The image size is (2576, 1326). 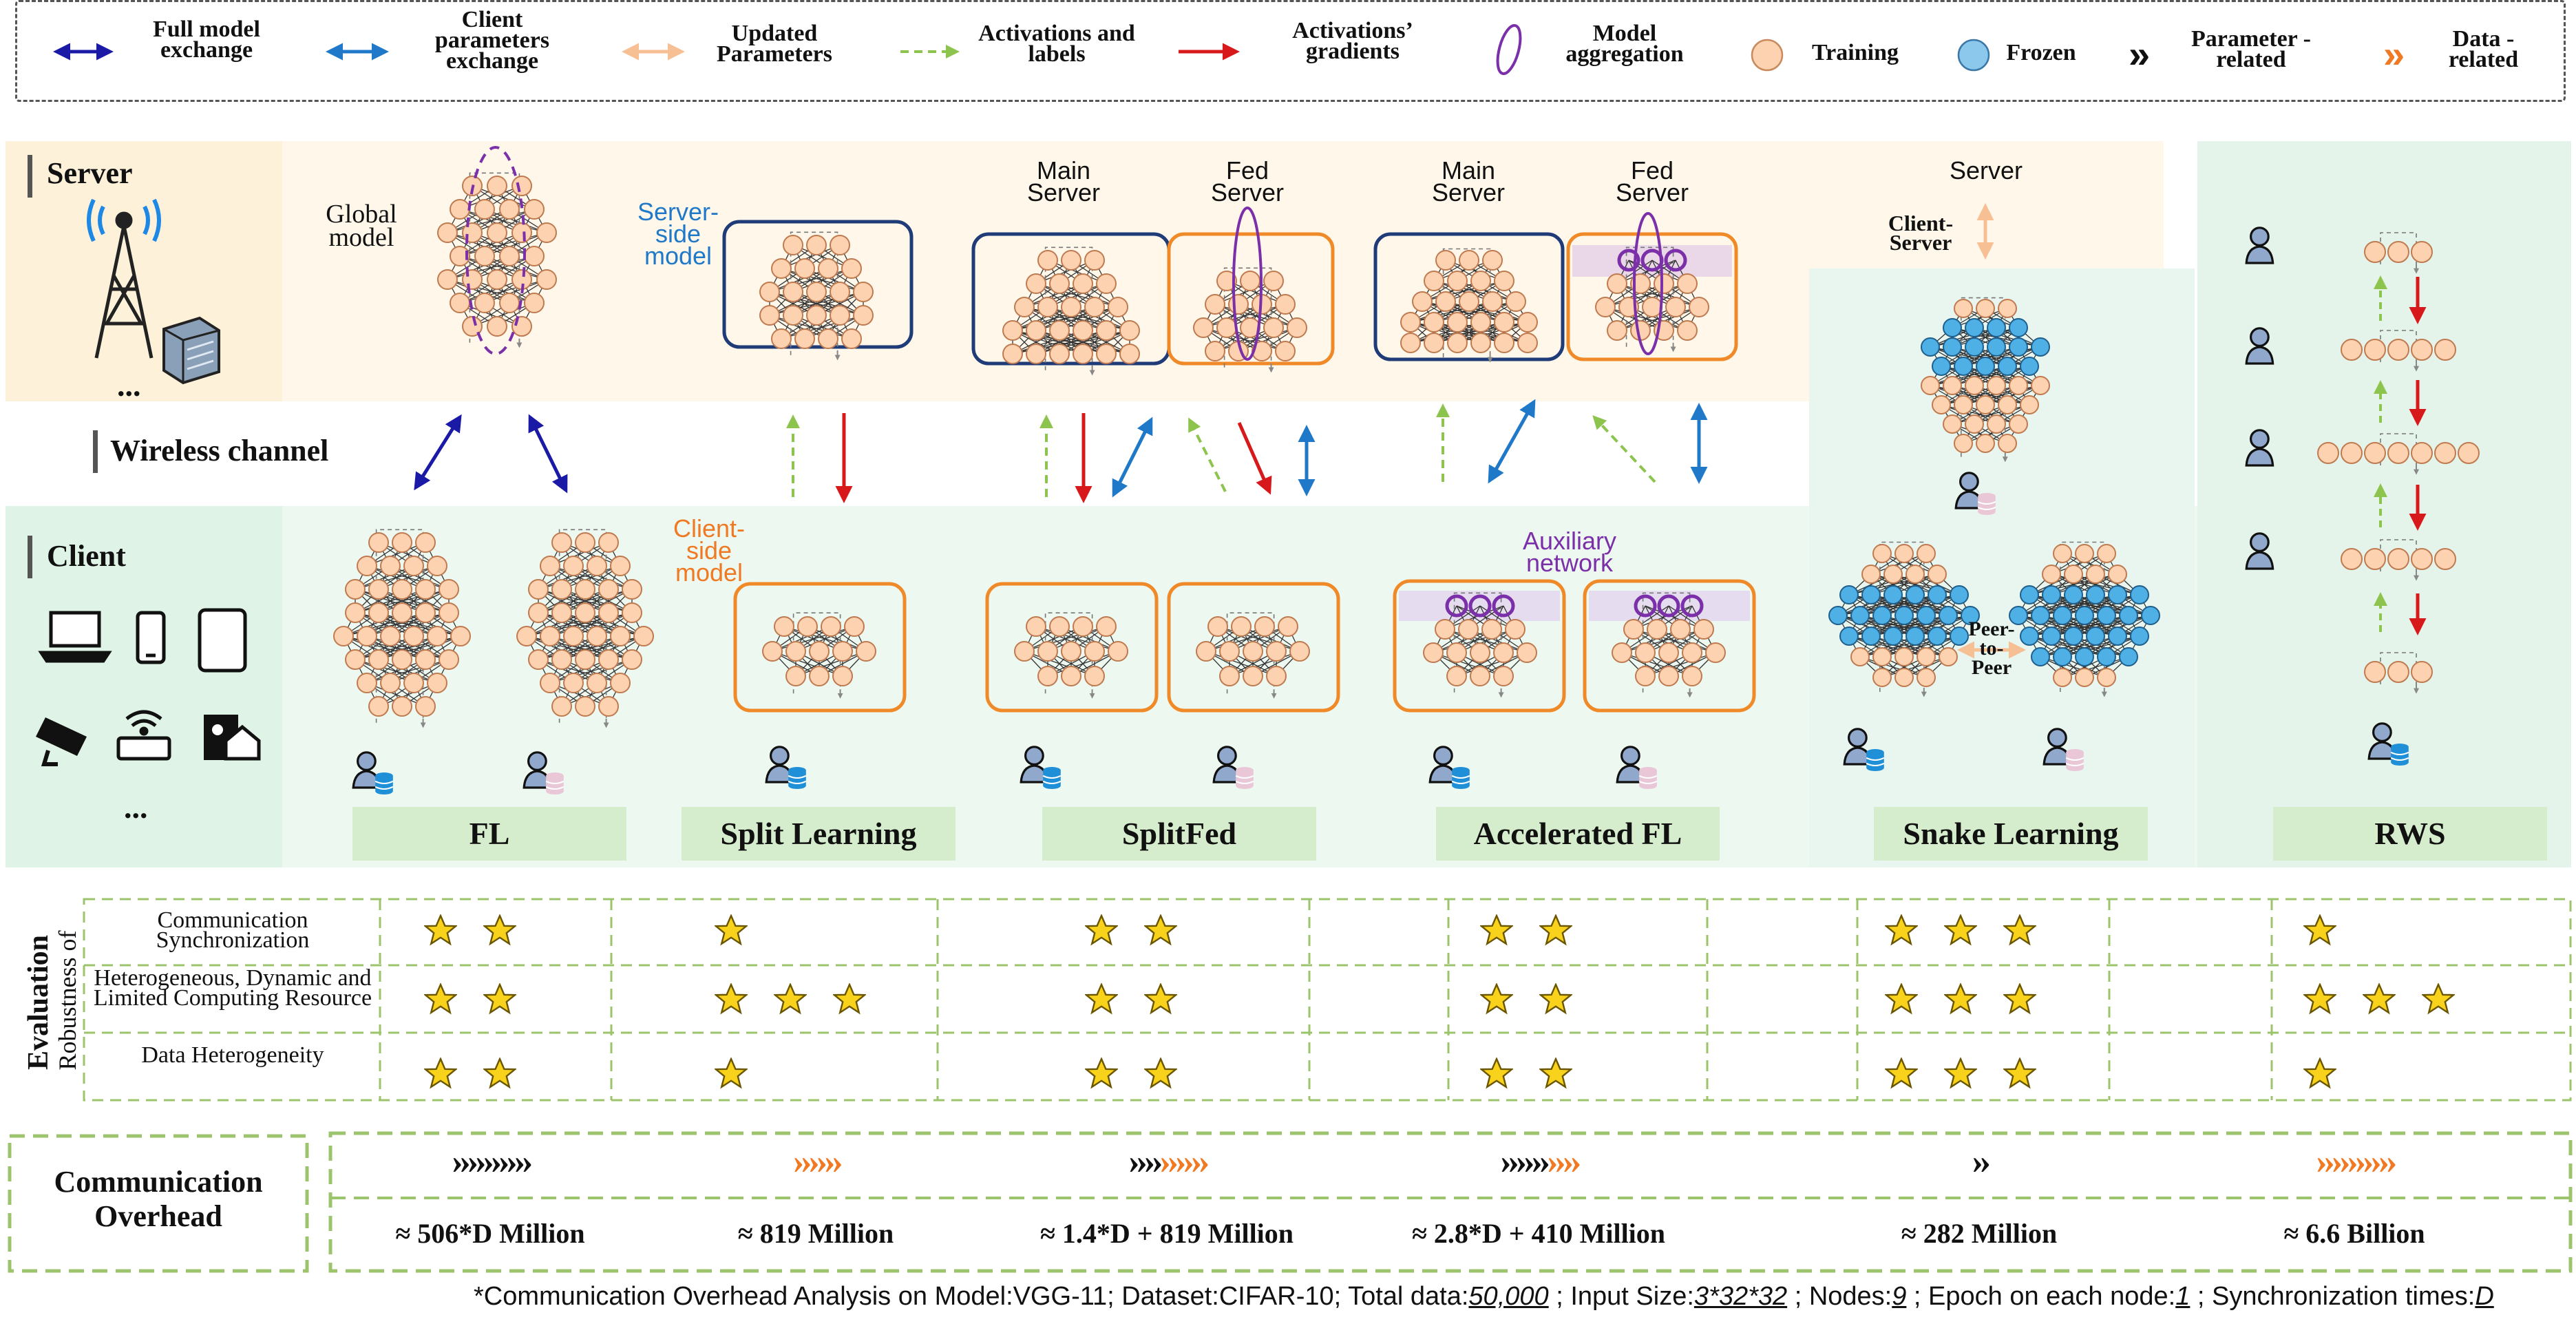 I want to click on legend-activations-label: Activations and labels, so click(x=1057, y=44).